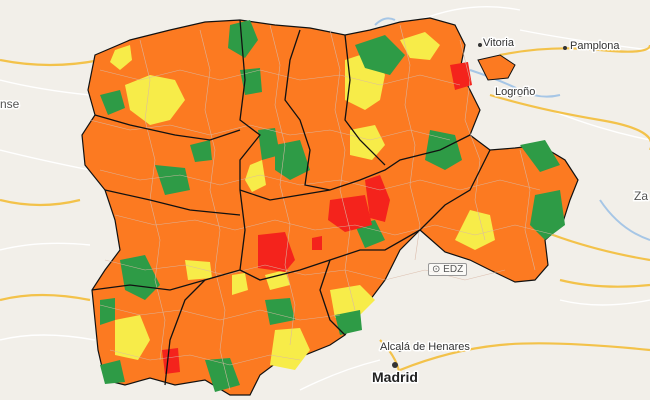 This screenshot has width=650, height=400. Describe the element at coordinates (400, 350) in the screenshot. I see `city-dot-alcala` at that location.